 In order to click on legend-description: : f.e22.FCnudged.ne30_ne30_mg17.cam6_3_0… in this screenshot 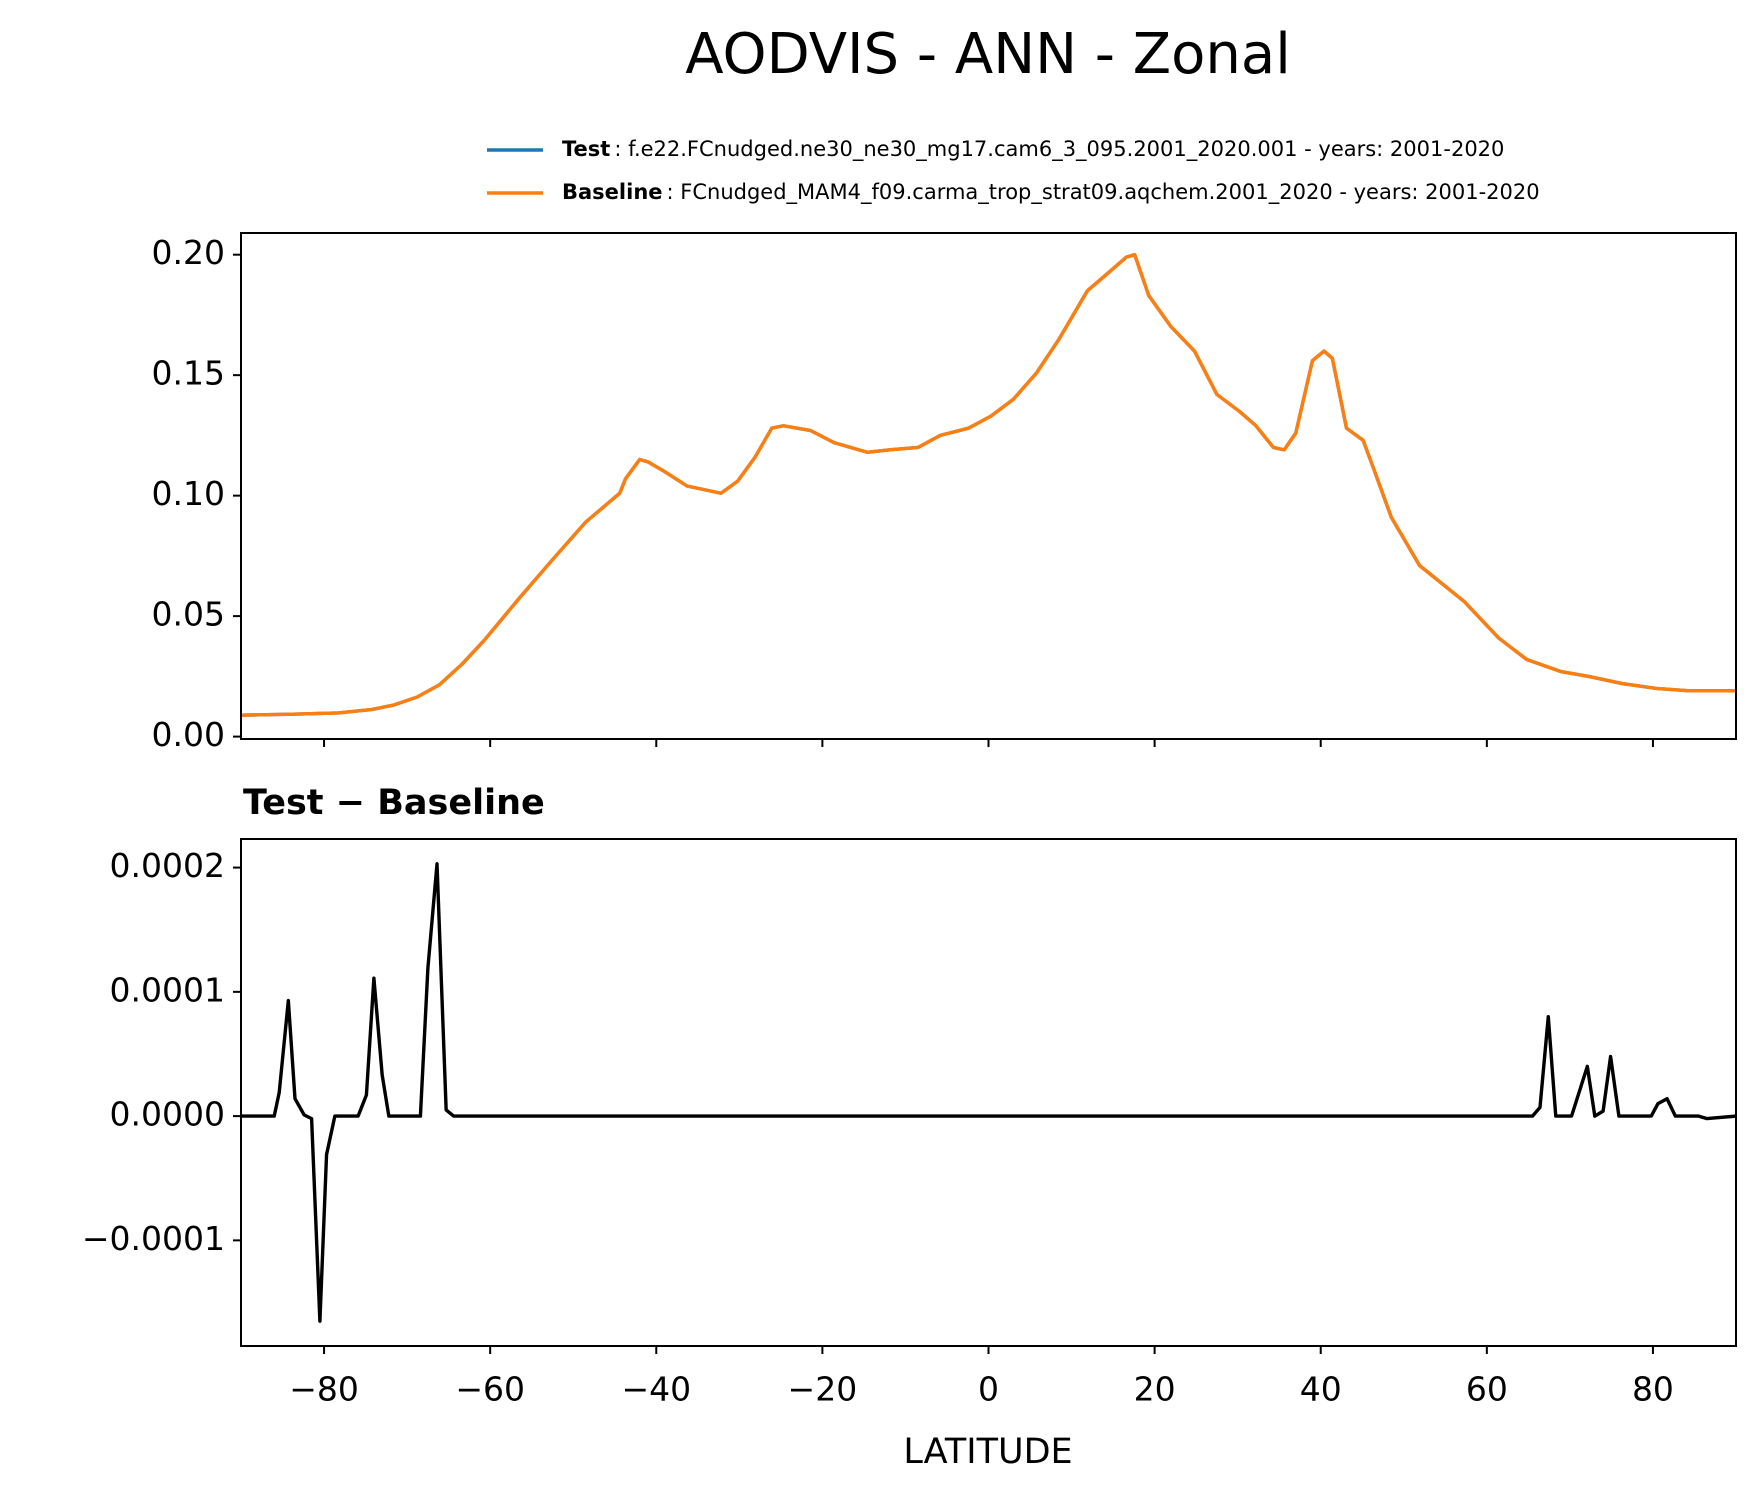, I will do `click(1059, 149)`.